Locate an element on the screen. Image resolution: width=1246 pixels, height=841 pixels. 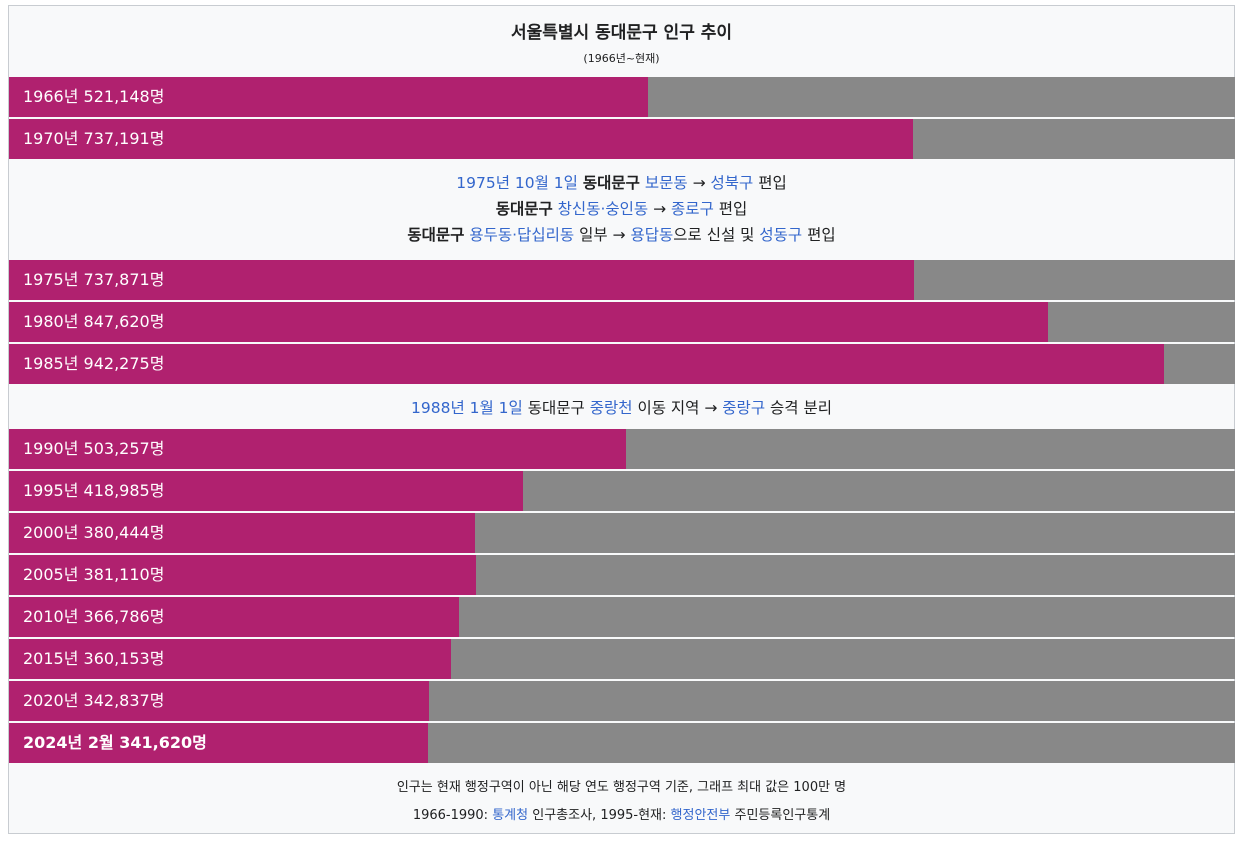
note-1975-line3: 동대문구 용두동·답십리동 일부 → 용답동으로 신설 및 성동구 편입 is located at coordinates (621, 235).